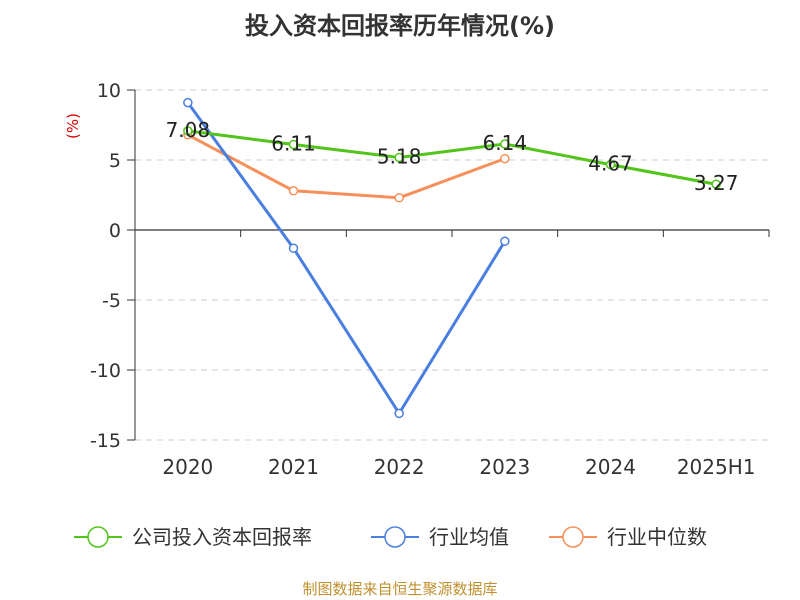 The image size is (800, 600). I want to click on x-tick-label: 2025H1, so click(716, 467).